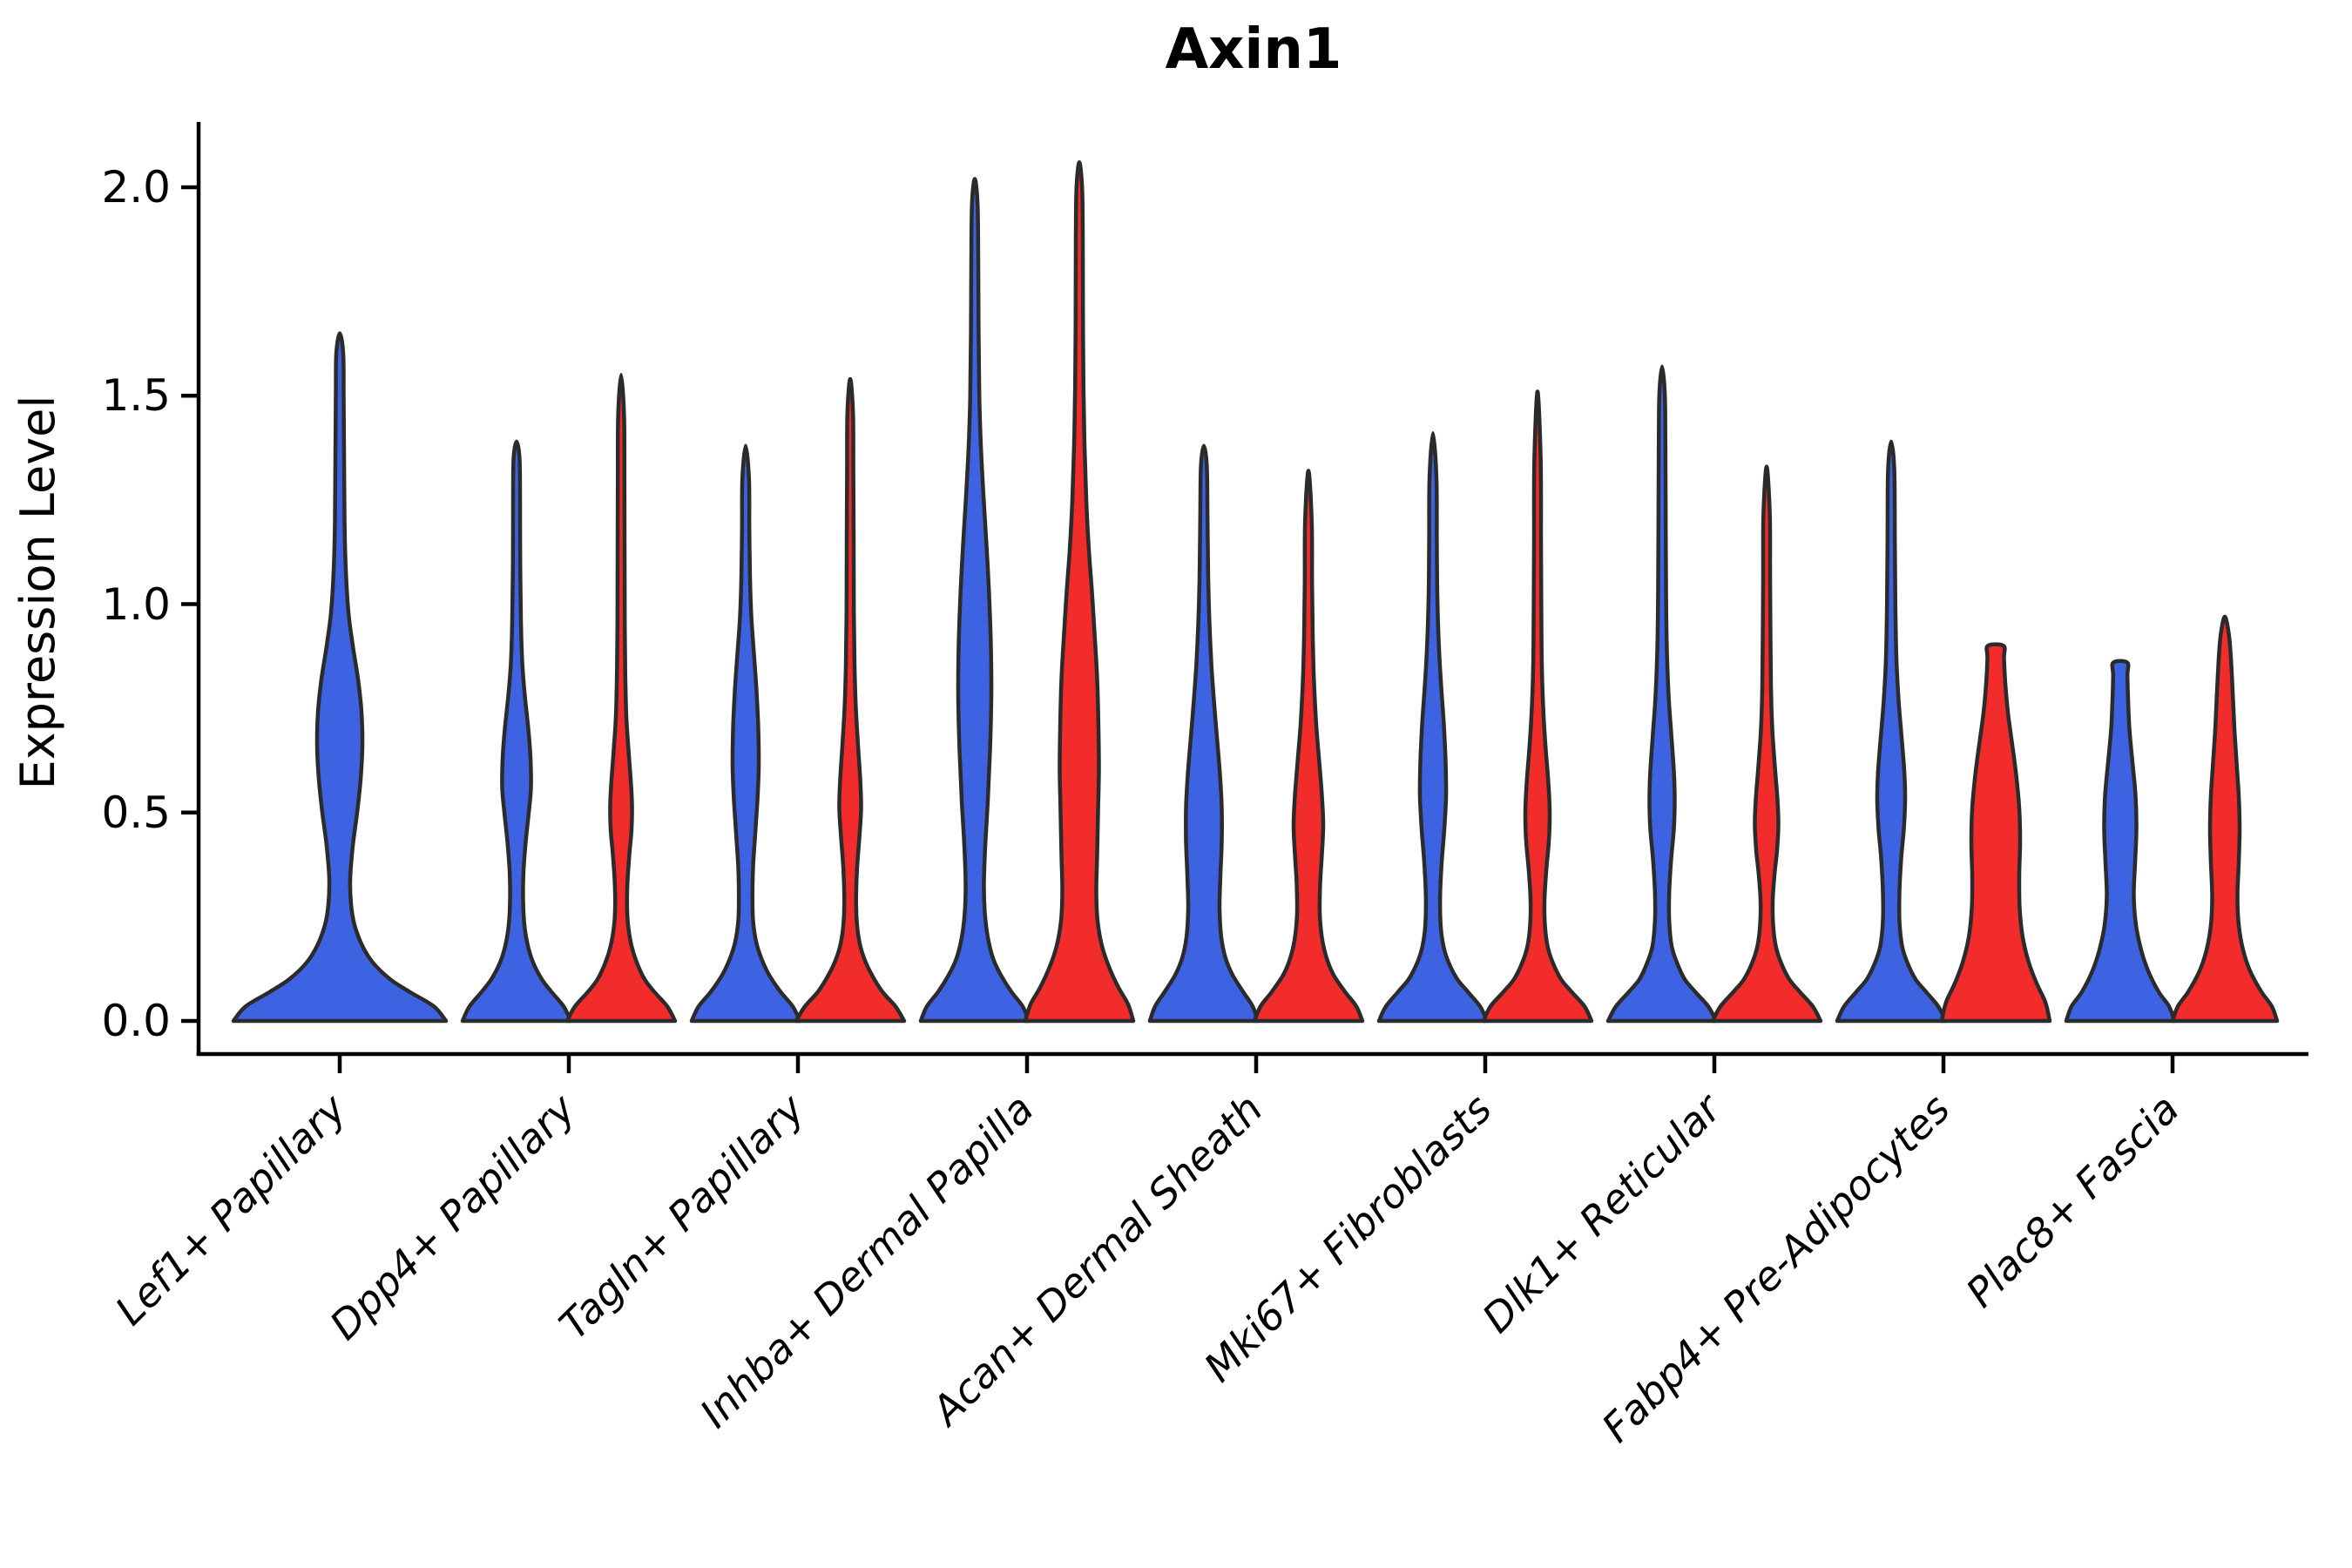 The width and height of the screenshot is (2352, 1568). I want to click on y-axis-ticks, so click(189, 604).